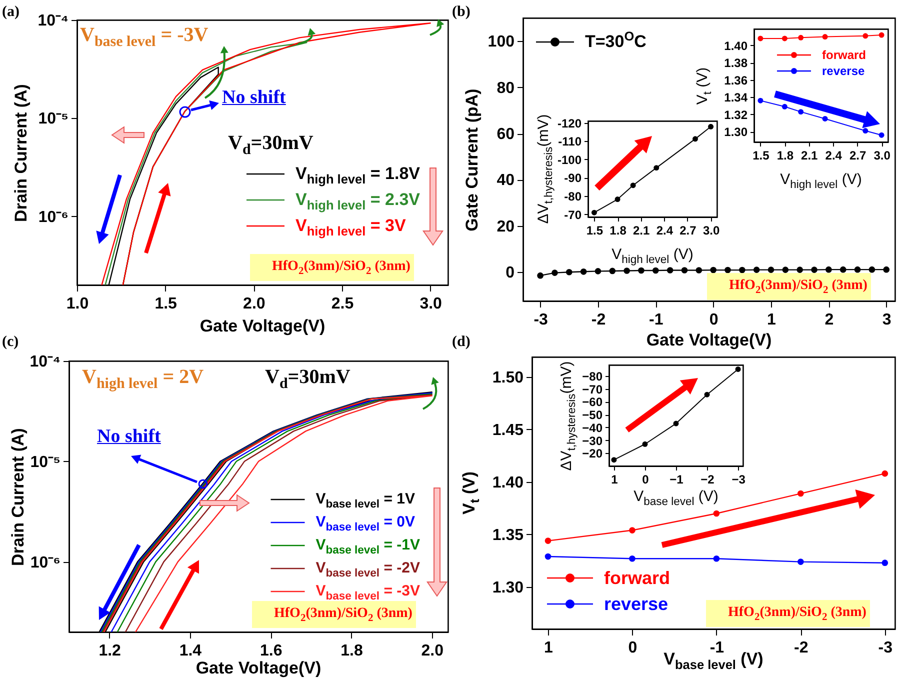  What do you see at coordinates (432, 651) in the screenshot?
I see `x-tick-label: 2.0` at bounding box center [432, 651].